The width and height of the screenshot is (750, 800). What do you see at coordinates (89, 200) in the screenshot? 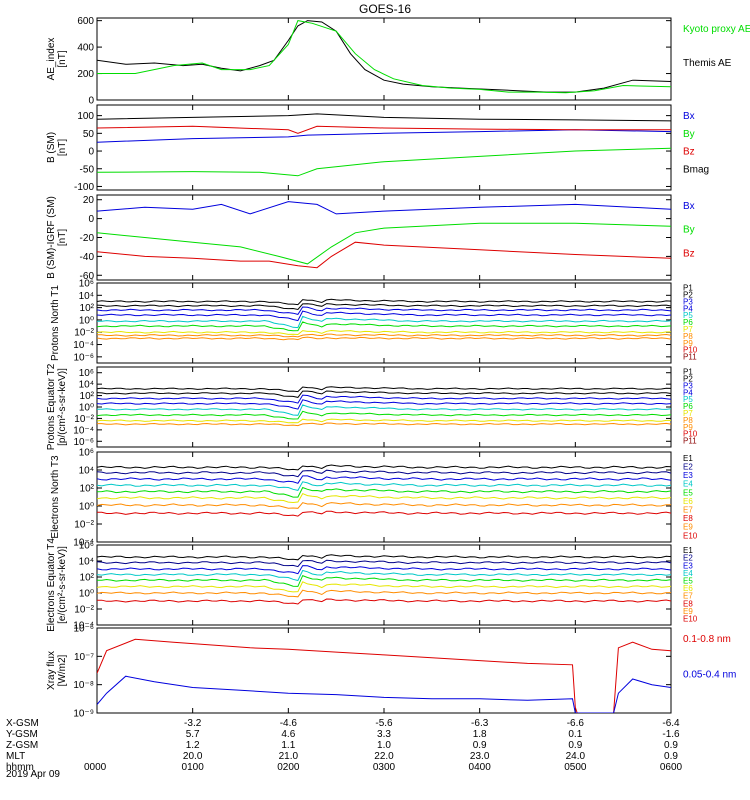
I see `y-tick-label: 20` at bounding box center [89, 200].